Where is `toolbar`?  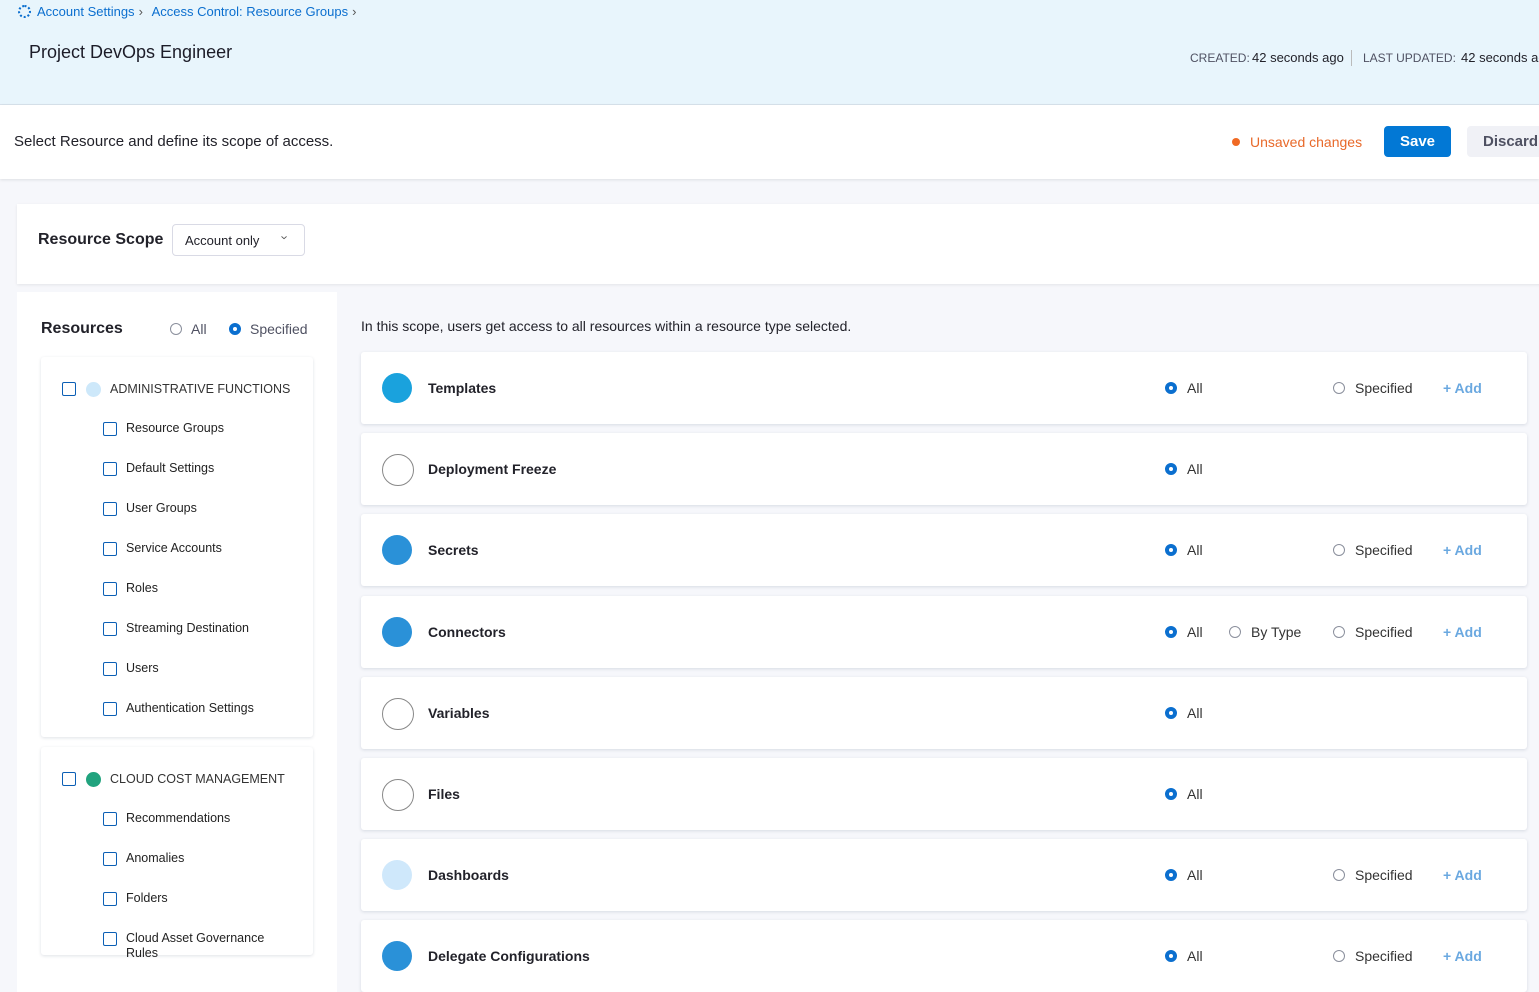
toolbar is located at coordinates (769, 142).